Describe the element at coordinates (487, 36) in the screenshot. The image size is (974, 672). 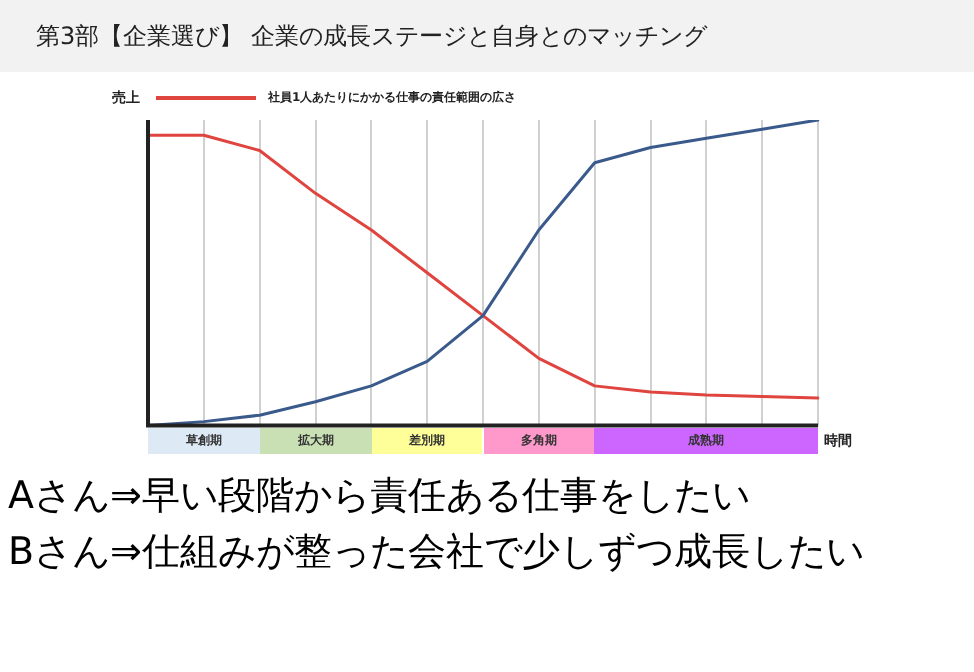
I see `chart-title: 第3部【企業選び】 企業の成長ステージと自身とのマッチング` at that location.